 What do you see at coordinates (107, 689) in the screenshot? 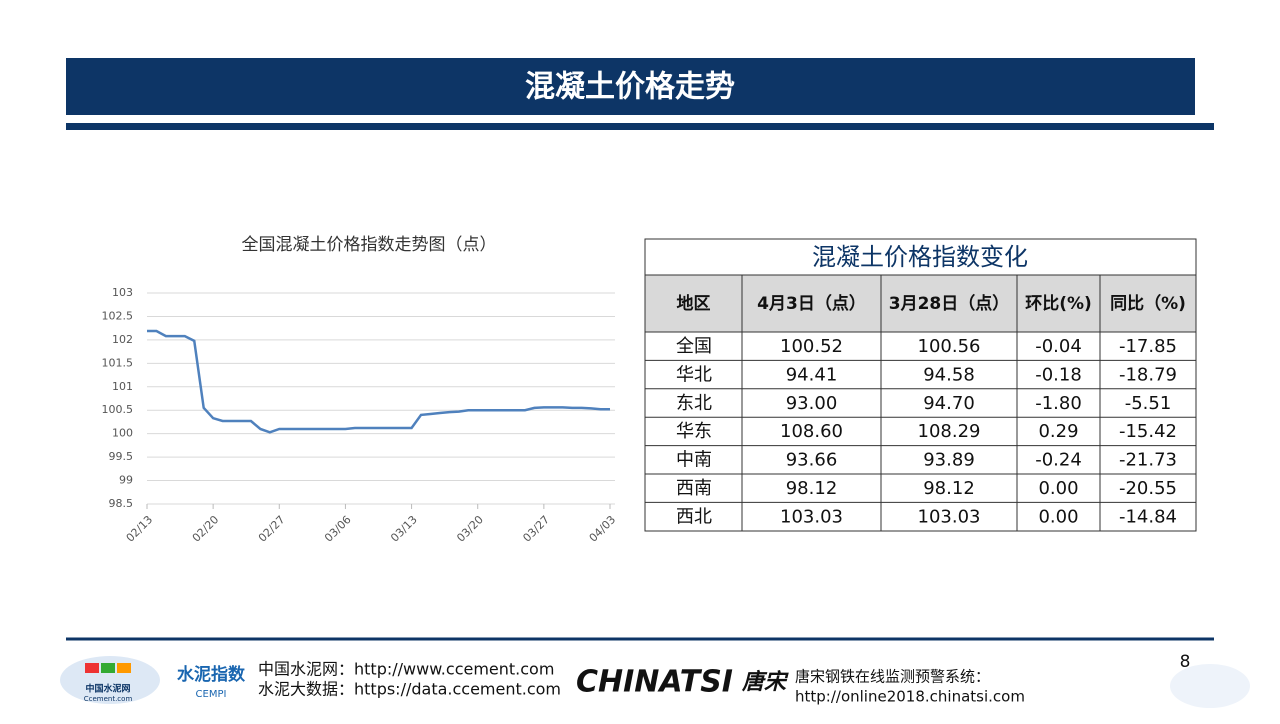
I see `logo1-text: 中国水泥网` at bounding box center [107, 689].